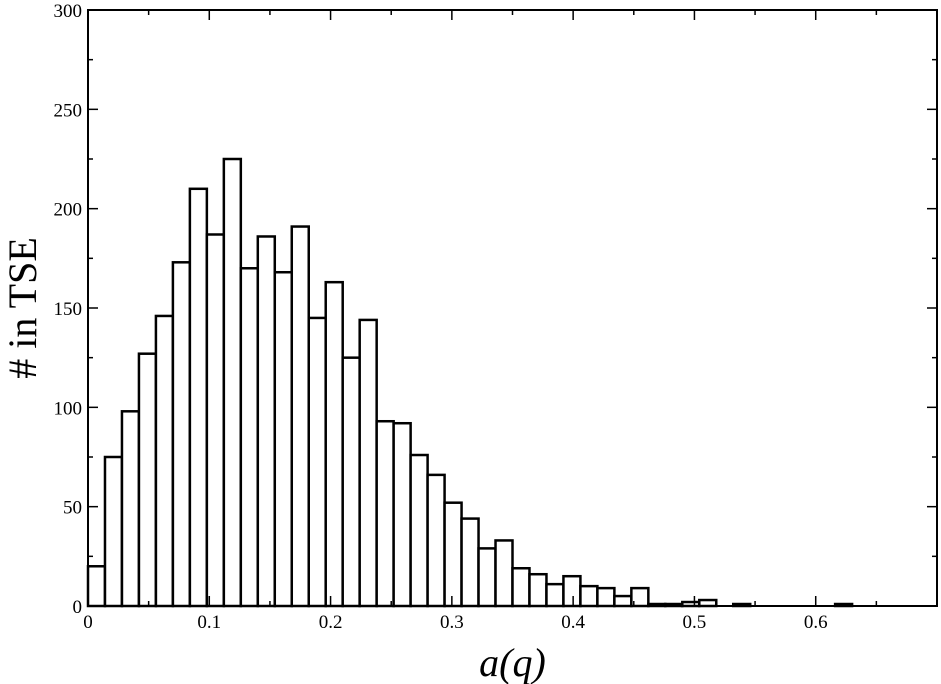 The height and width of the screenshot is (684, 941). I want to click on x-tick-label: 0.4, so click(573, 622).